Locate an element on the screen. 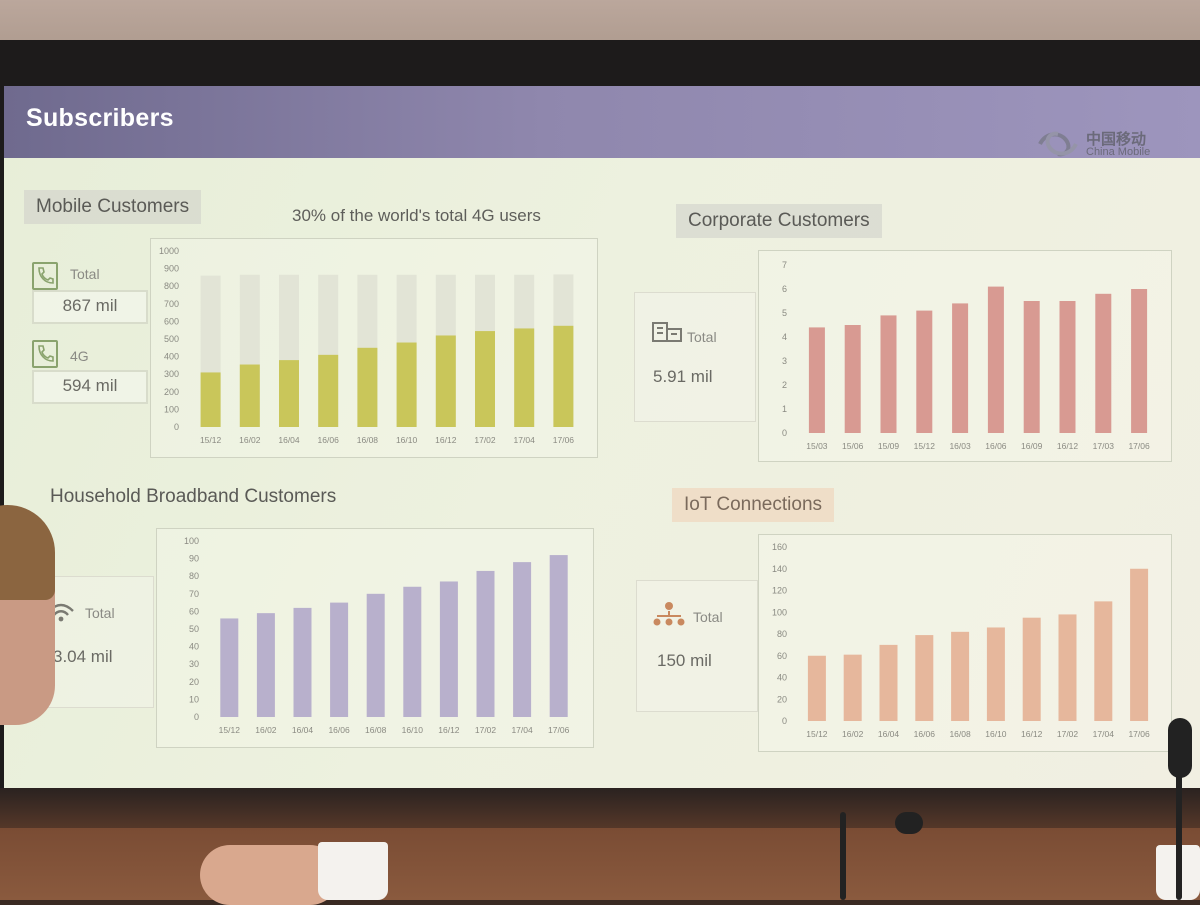 The image size is (1200, 905). mobile-total-value: 867 mil is located at coordinates (90, 307).